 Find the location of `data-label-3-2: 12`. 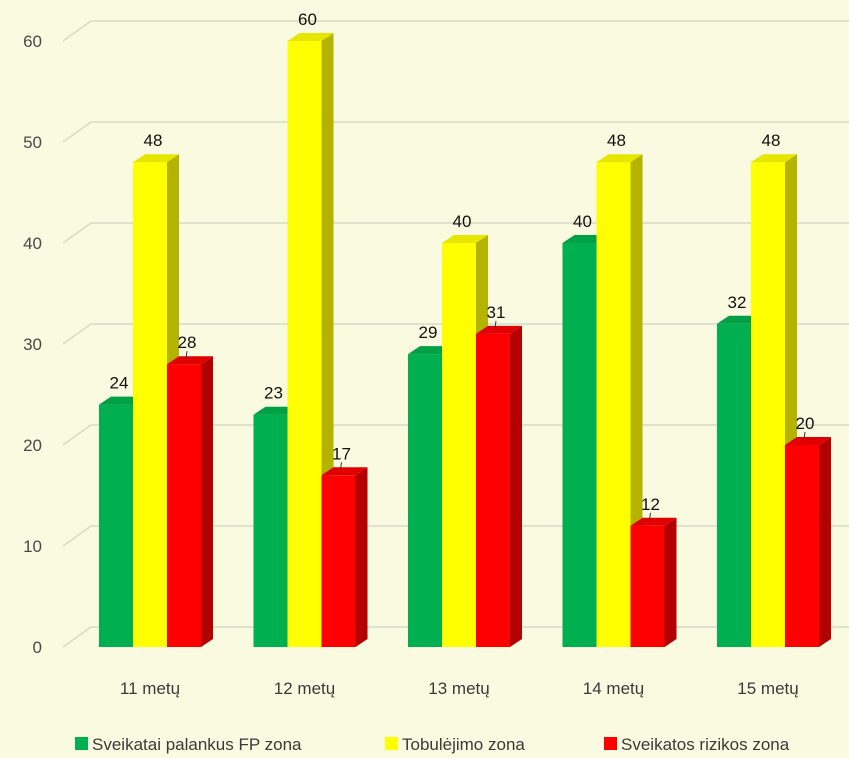

data-label-3-2: 12 is located at coordinates (650, 504).